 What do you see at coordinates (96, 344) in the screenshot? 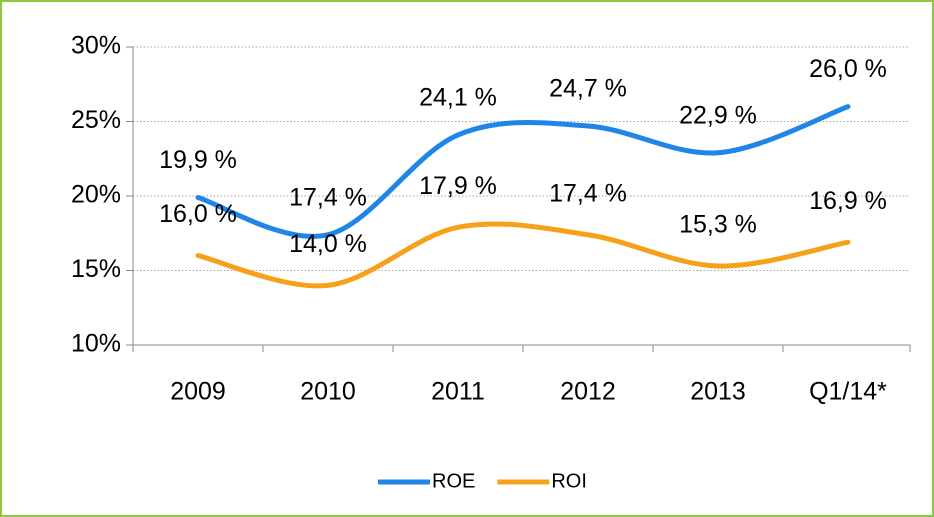
I see `y-tick-label: 10%` at bounding box center [96, 344].